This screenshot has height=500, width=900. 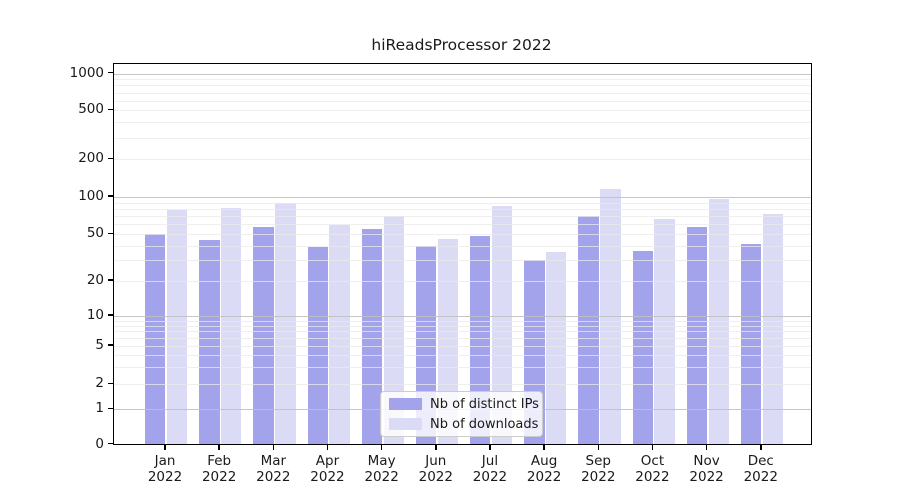 What do you see at coordinates (95, 280) in the screenshot?
I see `y-tick-label: 20` at bounding box center [95, 280].